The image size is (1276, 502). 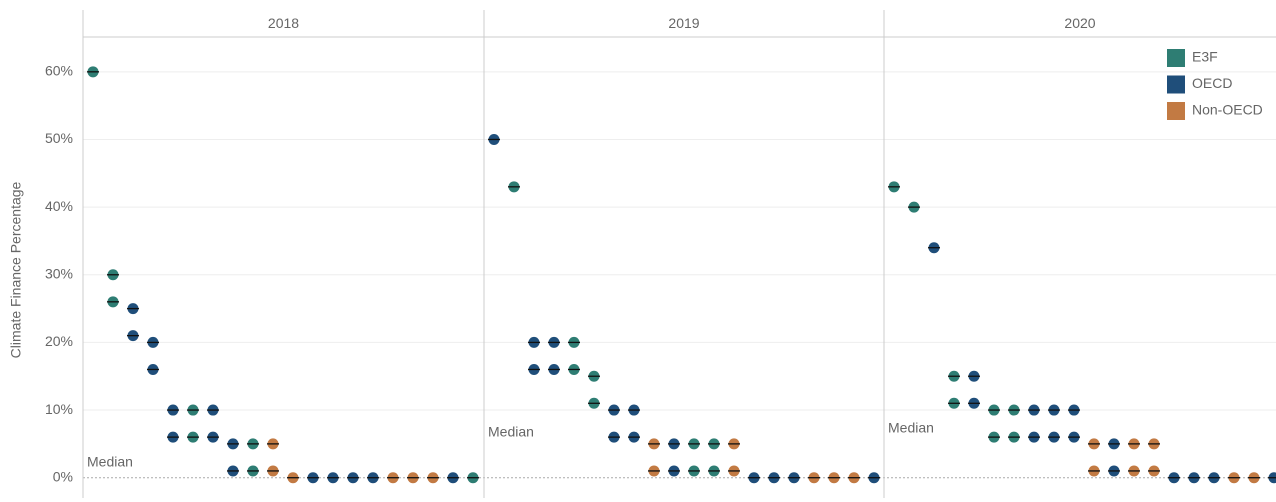 What do you see at coordinates (683, 23) in the screenshot?
I see `panel-title: 2019` at bounding box center [683, 23].